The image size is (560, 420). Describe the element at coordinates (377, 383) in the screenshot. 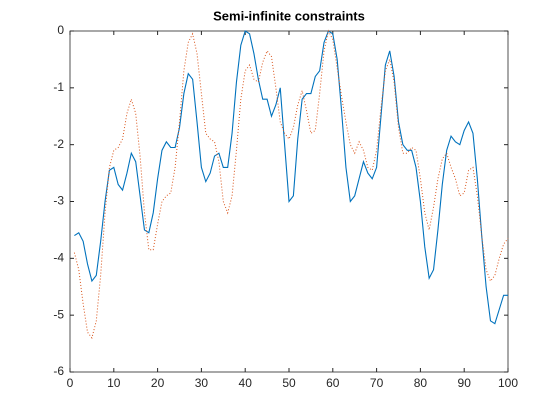

I see `x-tick-label: 70` at that location.